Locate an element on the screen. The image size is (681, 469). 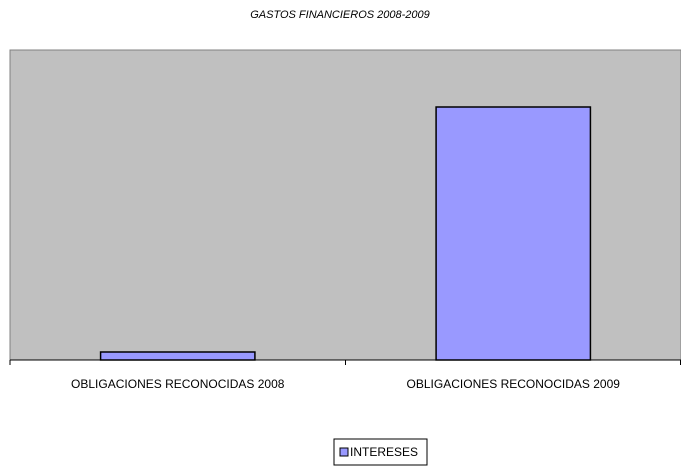
chart-title: GASTOS FINANCIEROS 2008-2009 is located at coordinates (340, 15).